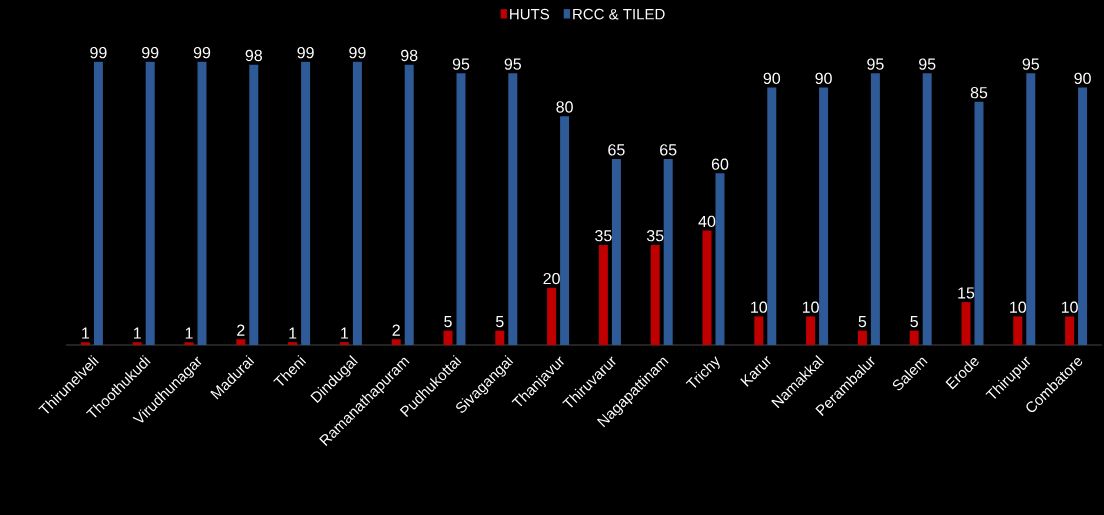 This screenshot has width=1104, height=515. What do you see at coordinates (564, 107) in the screenshot?
I see `data-label: 80` at bounding box center [564, 107].